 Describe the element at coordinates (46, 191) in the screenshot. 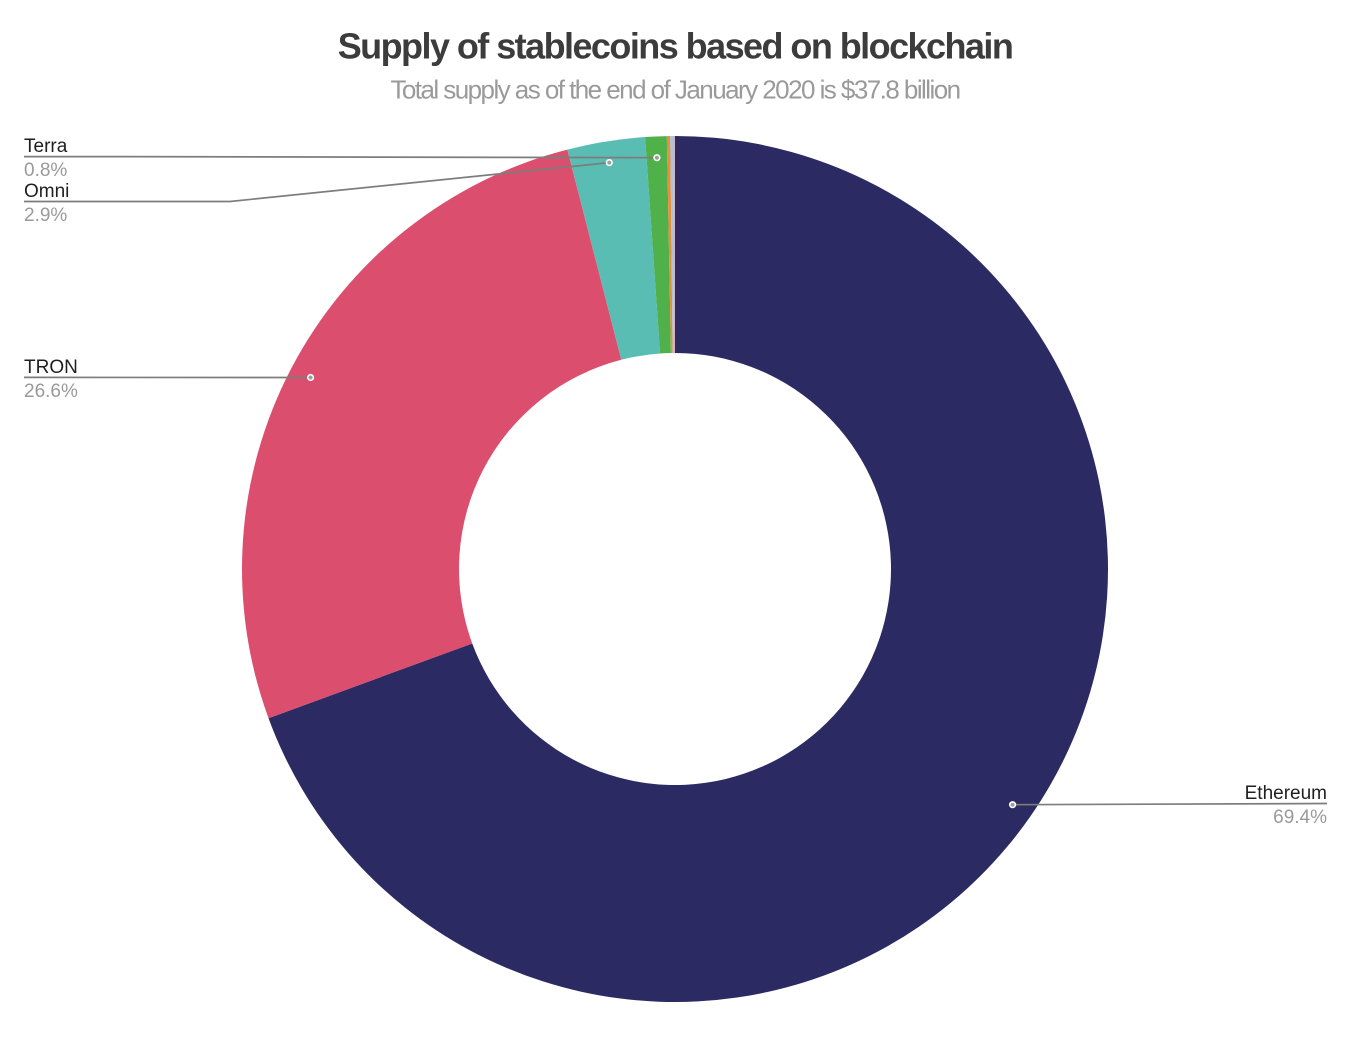

I see `svg-text: Omni` at that location.